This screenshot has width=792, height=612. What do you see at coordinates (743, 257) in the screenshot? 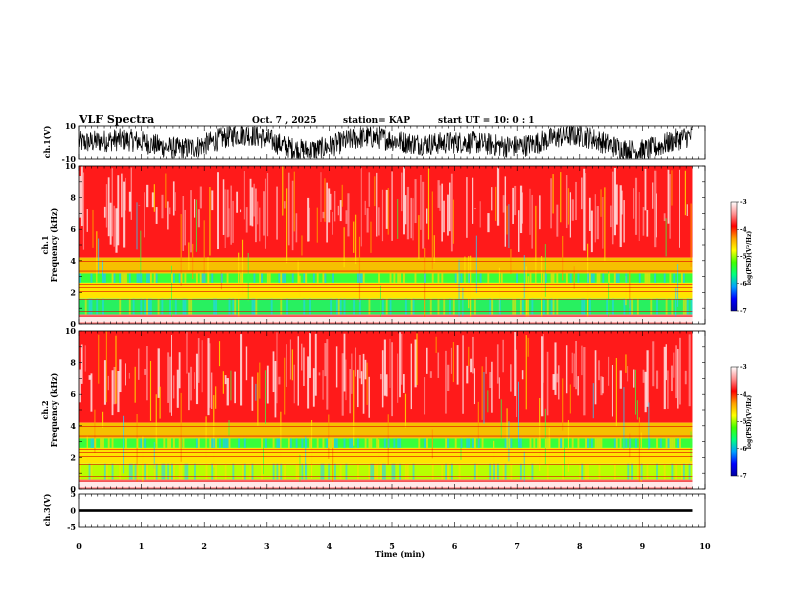
I see `colorbar-tick-label: -5` at bounding box center [743, 257].